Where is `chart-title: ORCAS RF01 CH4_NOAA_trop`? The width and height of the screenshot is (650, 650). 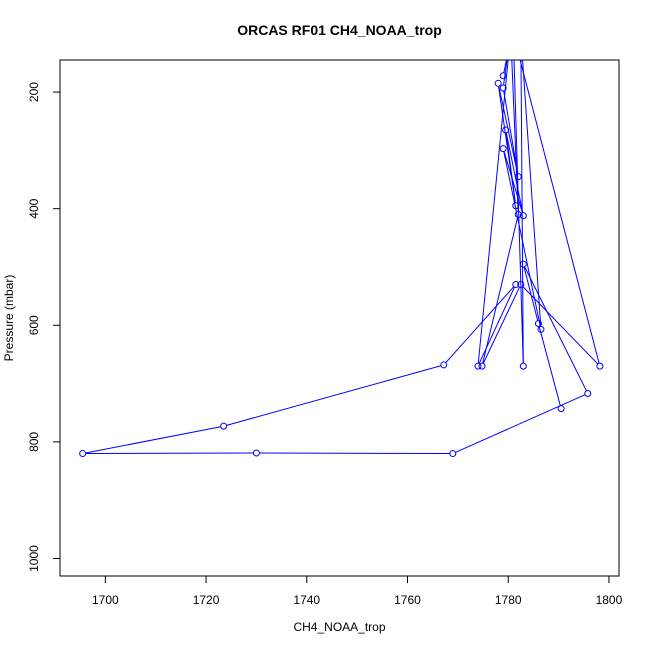
chart-title: ORCAS RF01 CH4_NOAA_trop is located at coordinates (339, 30).